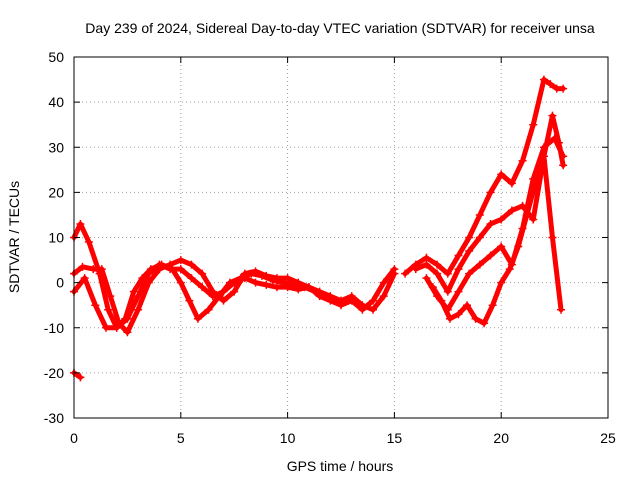 The height and width of the screenshot is (480, 640). I want to click on x-tick-label: 25, so click(608, 438).